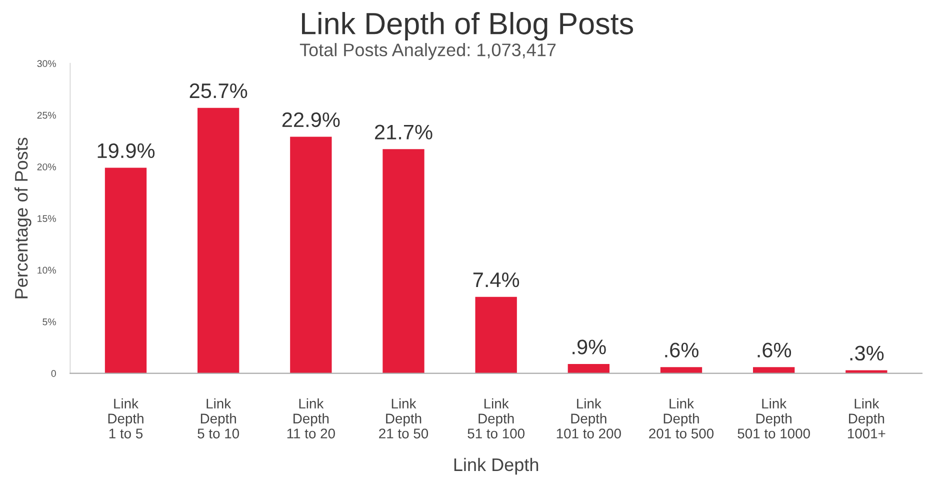 This screenshot has height=488, width=936. What do you see at coordinates (468, 26) in the screenshot?
I see `chart-title: Link Depth of Blog Posts` at bounding box center [468, 26].